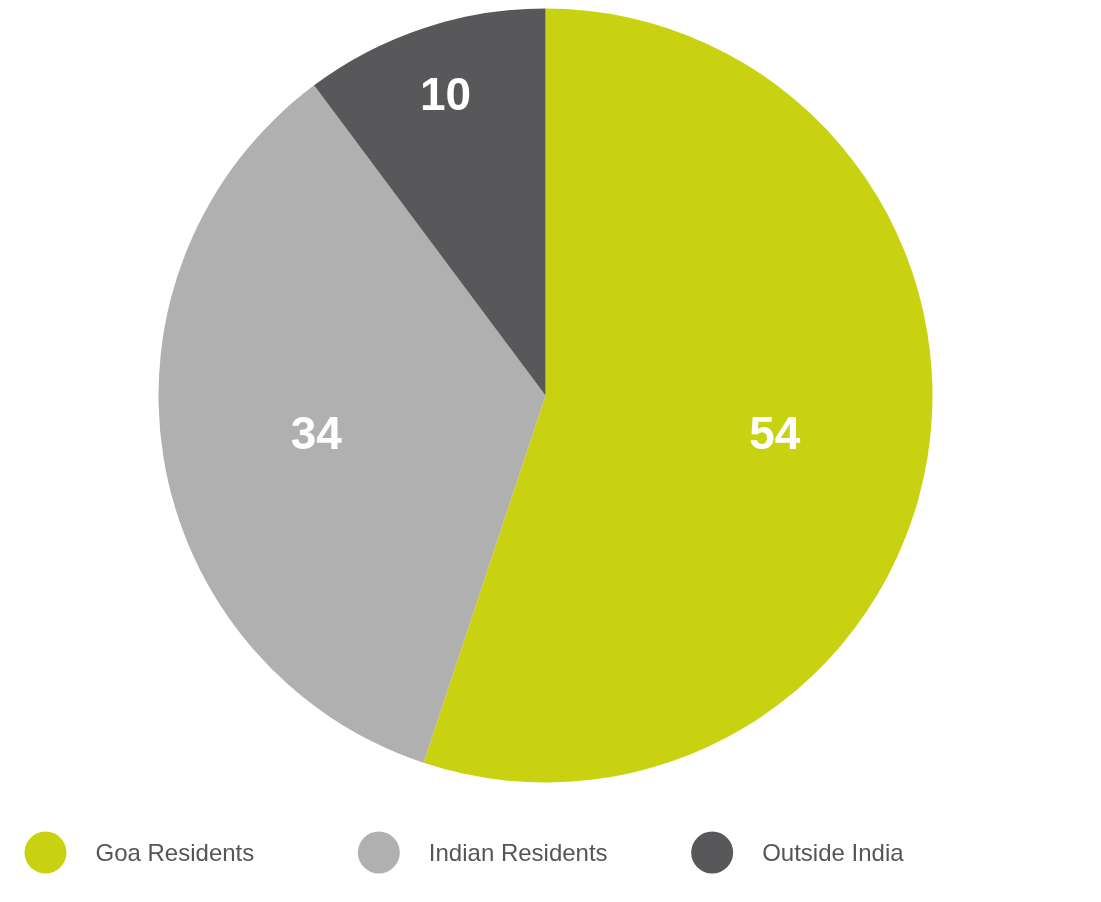  Describe the element at coordinates (175, 852) in the screenshot. I see `legend-label: Goa Residents` at that location.